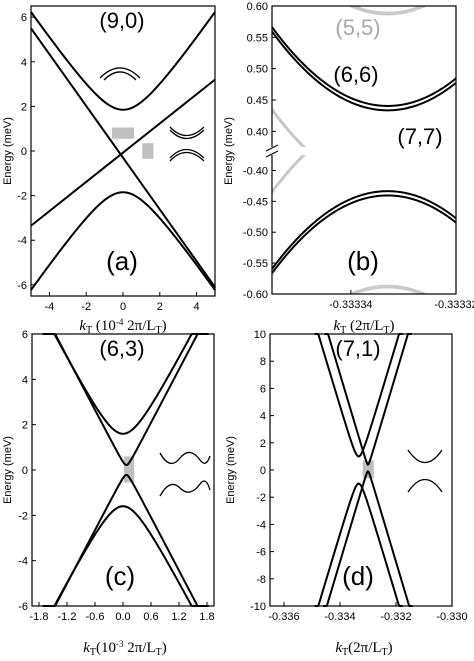 The width and height of the screenshot is (474, 661). Describe the element at coordinates (255, 295) in the screenshot. I see `y-tick-label: -0.60` at that location.